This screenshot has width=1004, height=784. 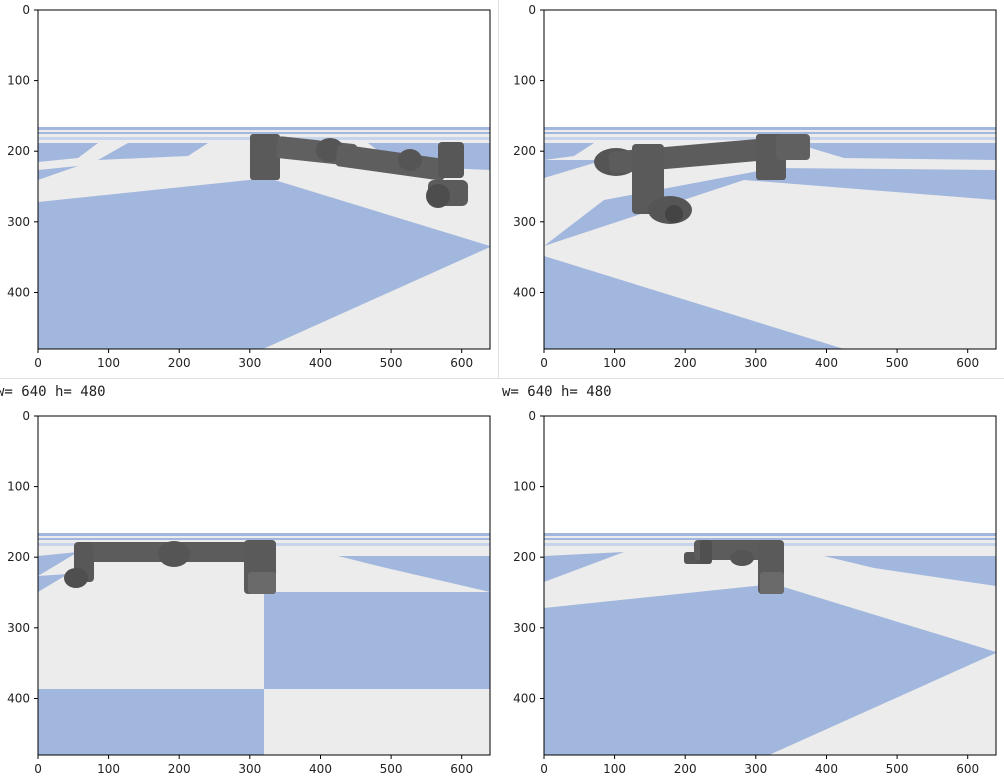 What do you see at coordinates (498, 189) in the screenshot?
I see `cell-divider-vertical` at bounding box center [498, 189].